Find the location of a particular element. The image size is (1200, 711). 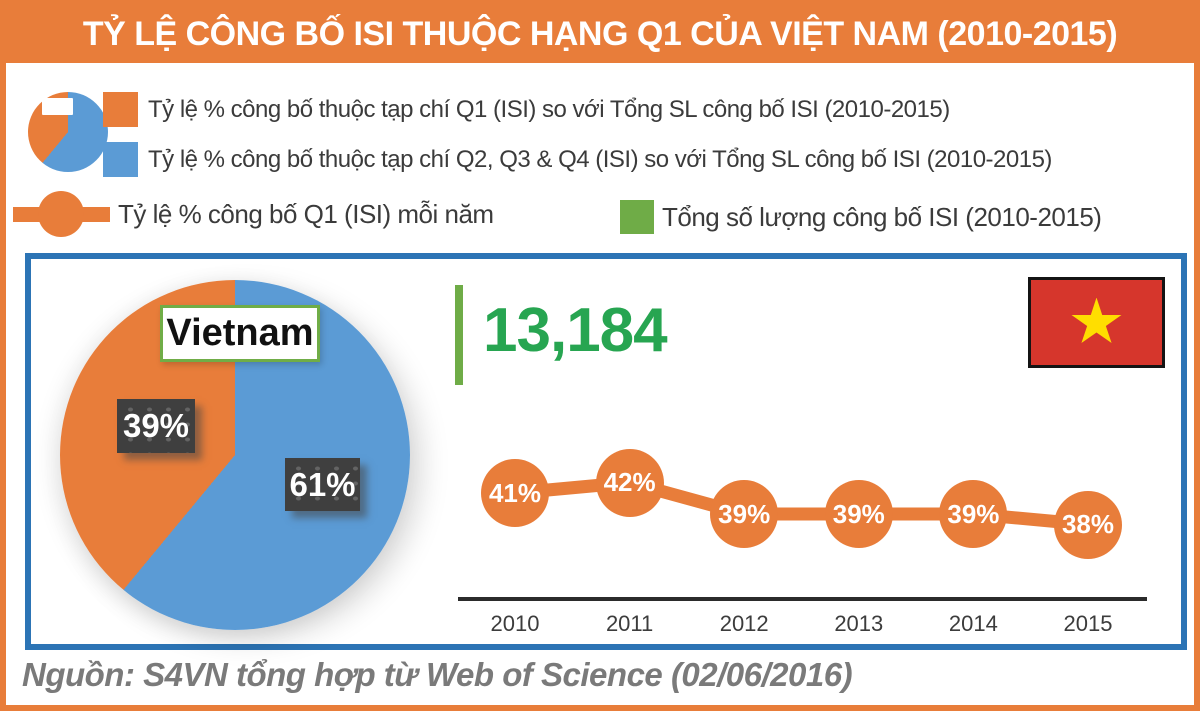

legend-line-marker-circle-icon is located at coordinates (61, 214).